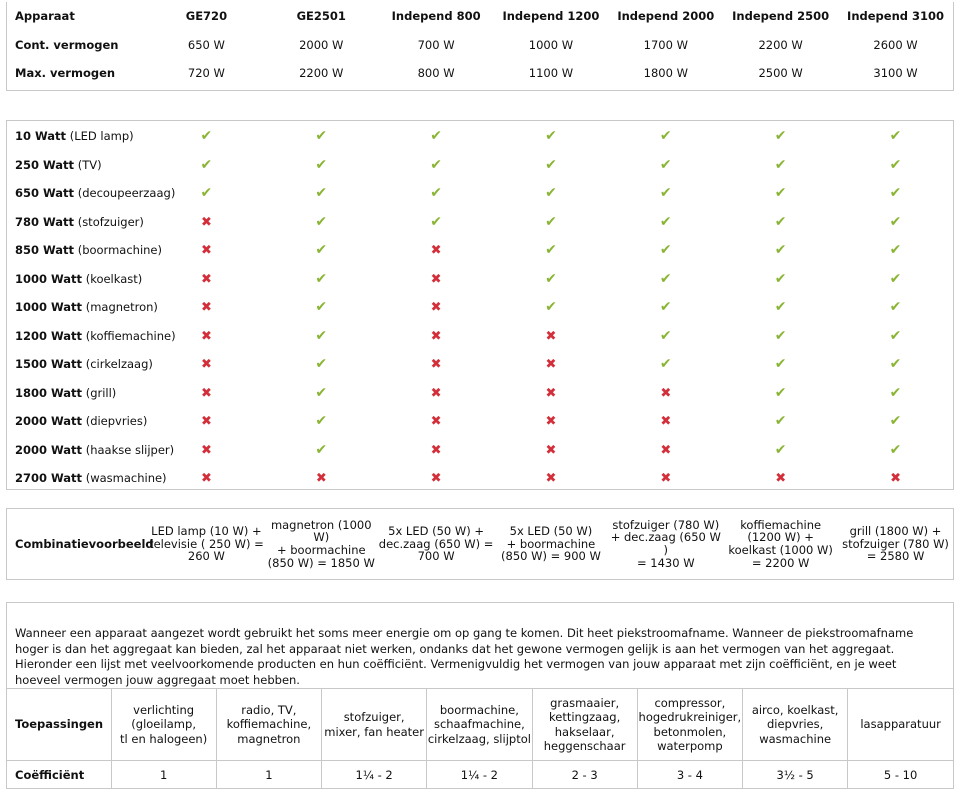  What do you see at coordinates (45, 16) in the screenshot?
I see `specs-header-label: Apparaat` at bounding box center [45, 16].